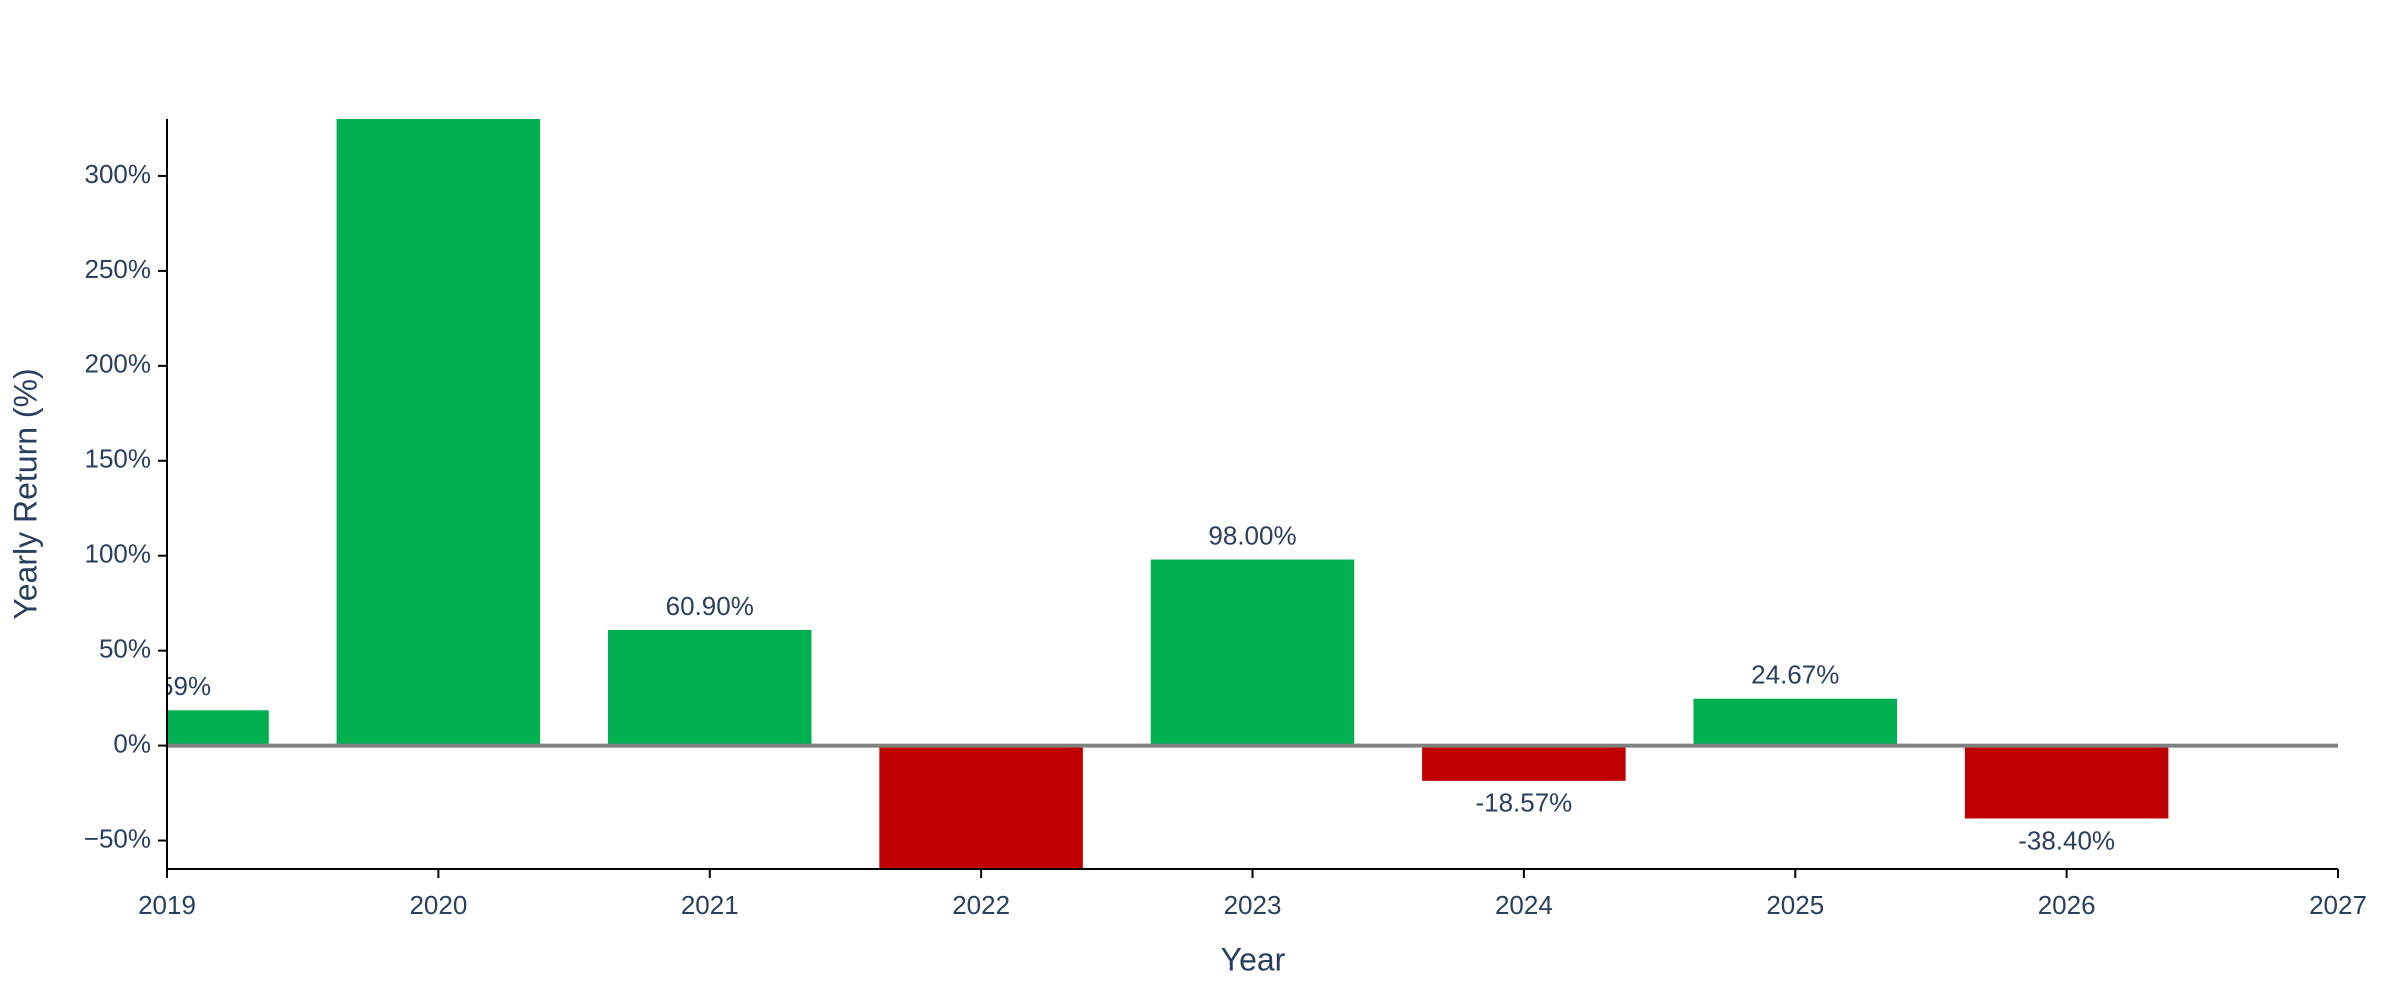  I want to click on data-label: -38.40%, so click(2066, 840).